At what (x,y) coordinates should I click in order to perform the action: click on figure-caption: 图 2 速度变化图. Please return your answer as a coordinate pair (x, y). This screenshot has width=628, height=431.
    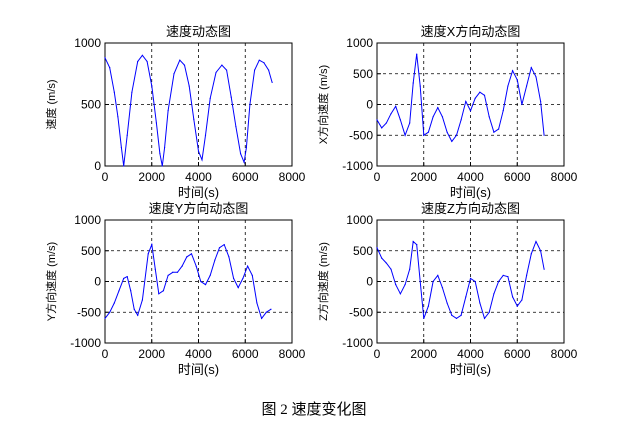
    Looking at the image, I should click on (314, 410).